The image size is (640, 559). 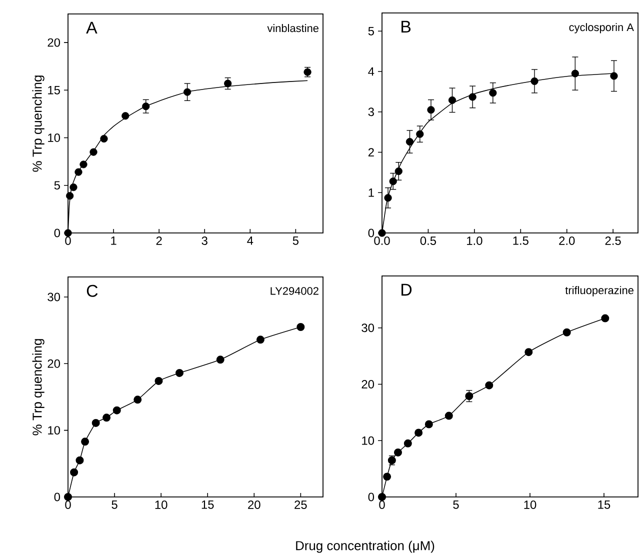 What do you see at coordinates (365, 546) in the screenshot?
I see `x-axis-title: Drug concentration (μM)` at bounding box center [365, 546].